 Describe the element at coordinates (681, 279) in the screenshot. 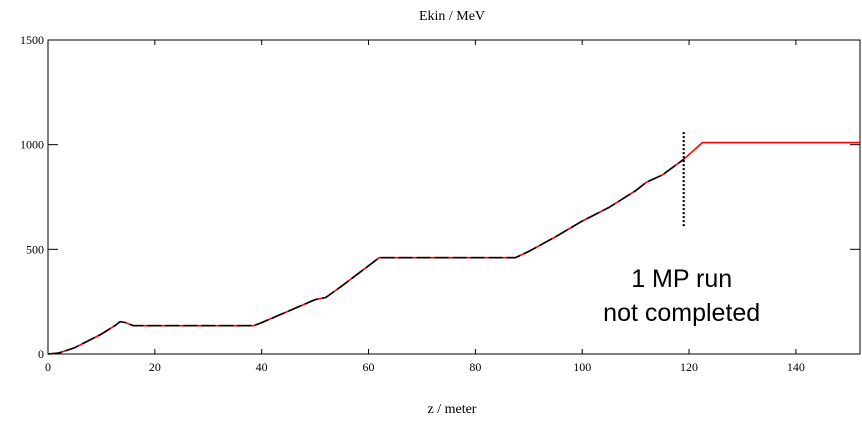

I see `annotation-text-line: 1 MP run` at that location.